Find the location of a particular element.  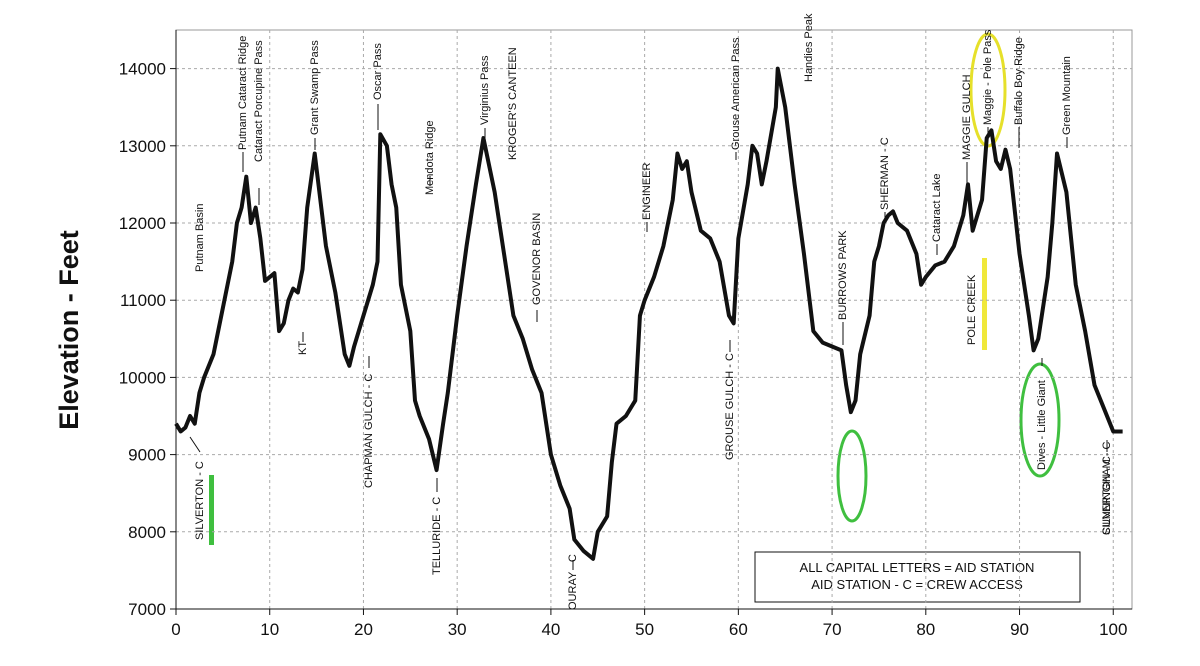

annotation: CHAPMAN GULCH - C is located at coordinates (369, 431).